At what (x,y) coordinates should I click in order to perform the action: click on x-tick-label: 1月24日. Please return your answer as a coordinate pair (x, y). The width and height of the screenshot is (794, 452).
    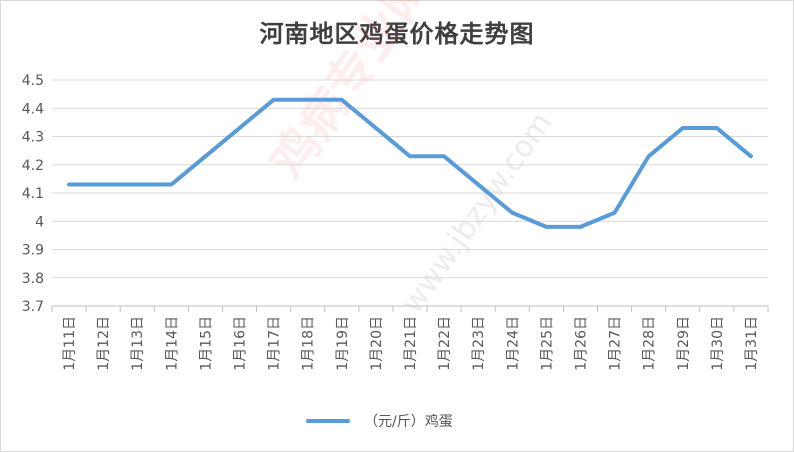
    Looking at the image, I should click on (513, 343).